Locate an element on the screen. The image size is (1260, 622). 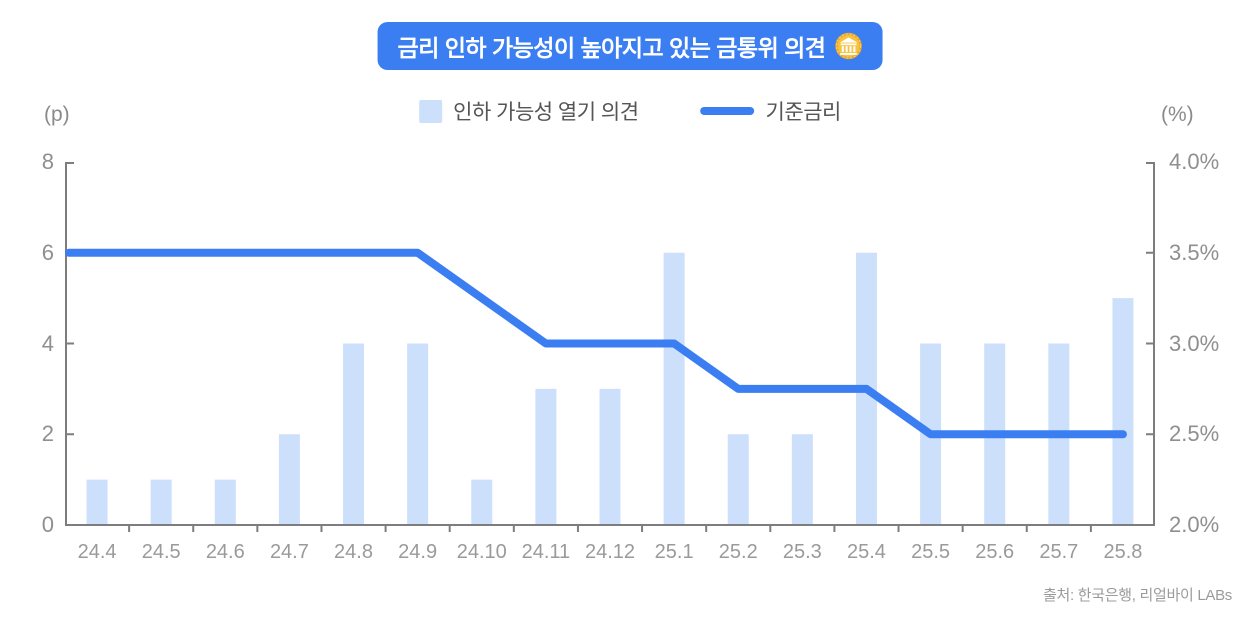
bar-24.9 is located at coordinates (418, 434).